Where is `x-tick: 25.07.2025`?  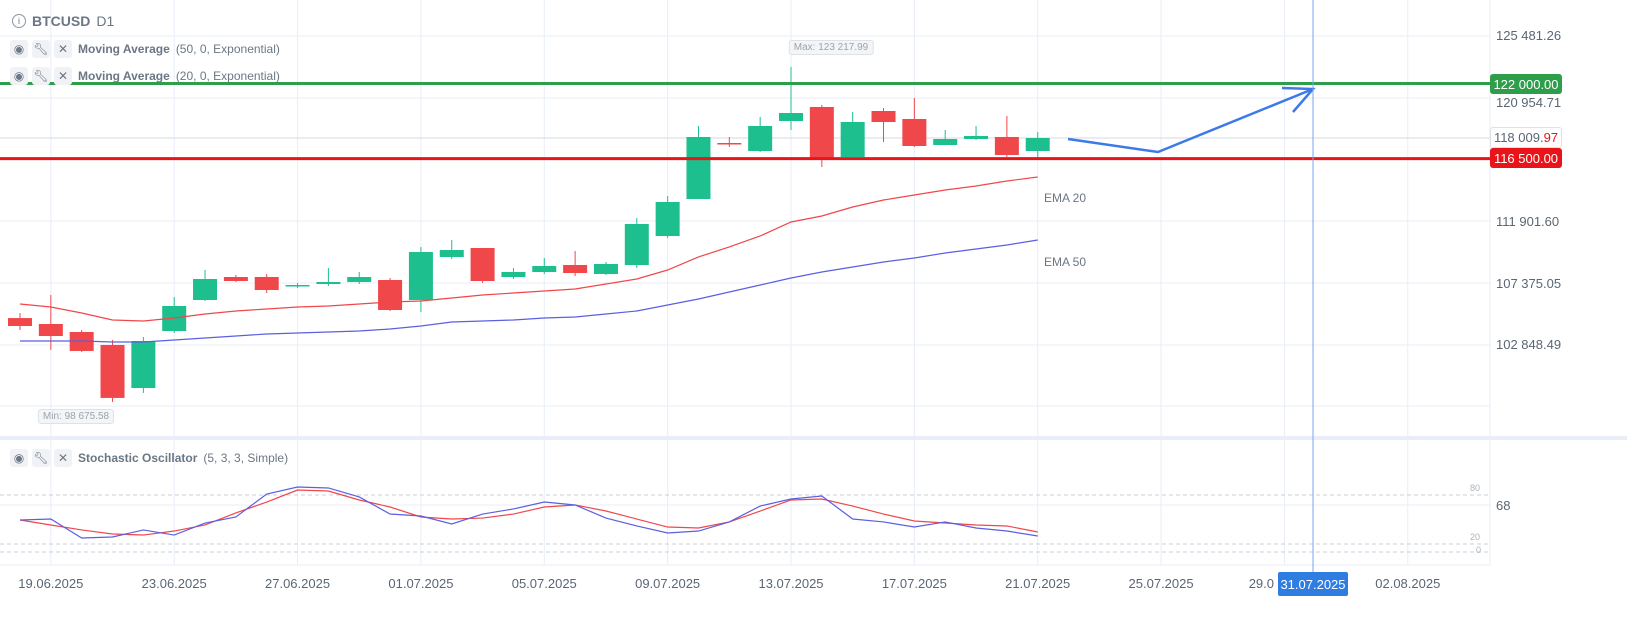 x-tick: 25.07.2025 is located at coordinates (1161, 583).